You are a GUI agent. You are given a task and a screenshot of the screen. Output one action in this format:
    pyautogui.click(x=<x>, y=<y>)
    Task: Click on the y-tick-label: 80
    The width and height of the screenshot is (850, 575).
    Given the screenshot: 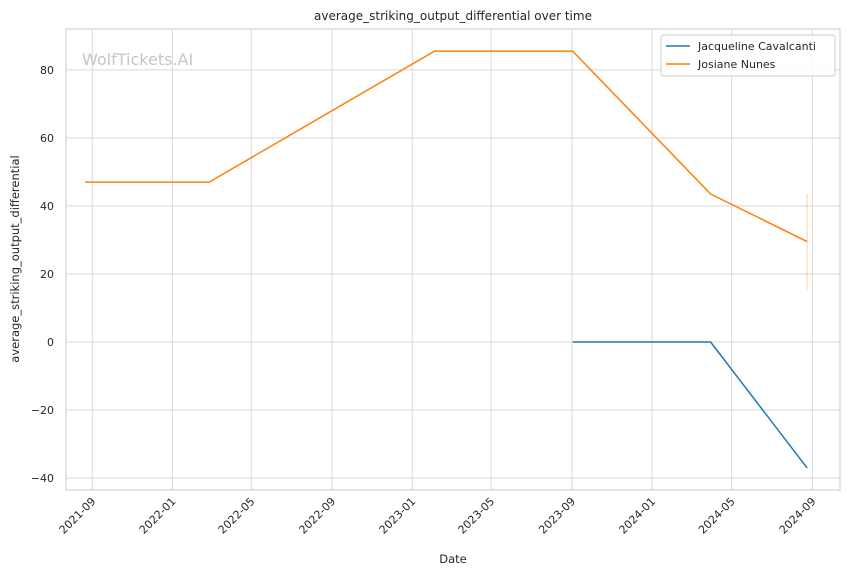 What is the action you would take?
    pyautogui.click(x=47, y=70)
    